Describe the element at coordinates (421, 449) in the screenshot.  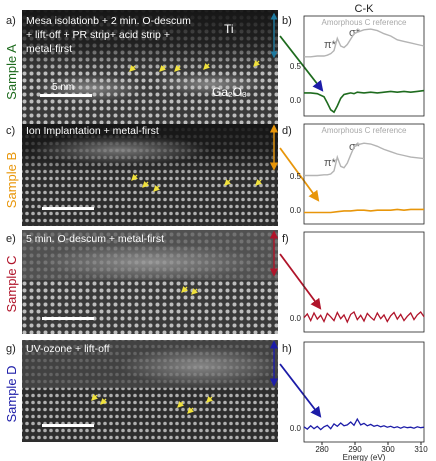
I see `x-tick-label: 310` at that location.